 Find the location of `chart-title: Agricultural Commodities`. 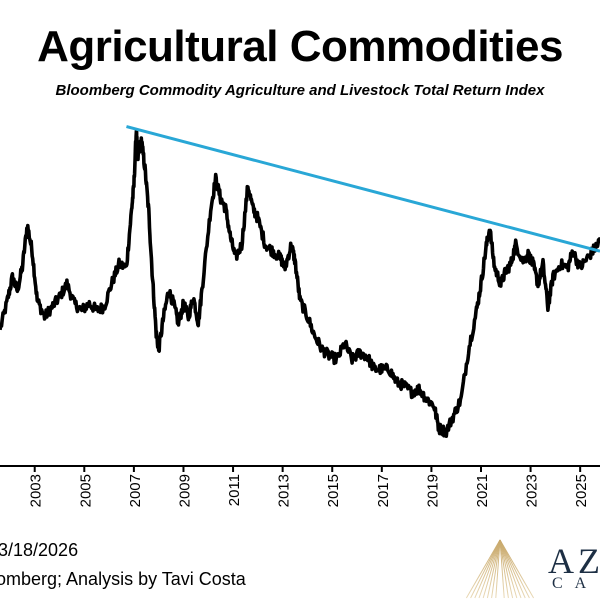

chart-title: Agricultural Commodities is located at coordinates (300, 46).